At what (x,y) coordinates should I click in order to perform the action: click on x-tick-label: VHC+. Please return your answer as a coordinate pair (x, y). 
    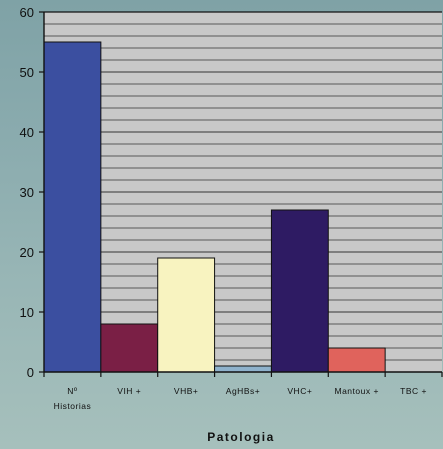
    Looking at the image, I should click on (299, 391).